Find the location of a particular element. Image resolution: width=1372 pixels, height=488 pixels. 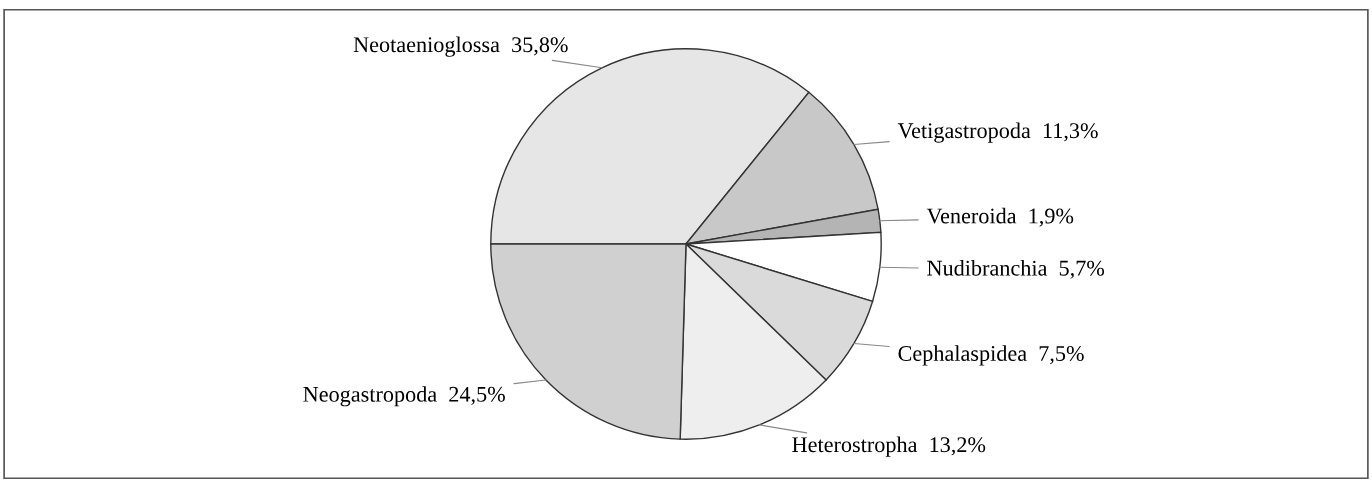

slice-label: Veneroida 1,9% is located at coordinates (1000, 217).